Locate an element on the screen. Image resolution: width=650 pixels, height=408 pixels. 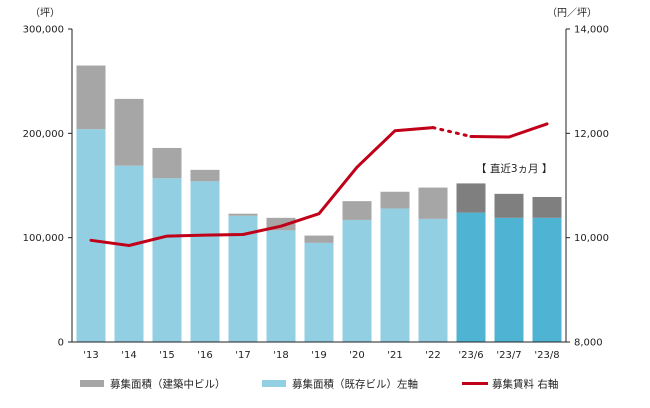
x-tick-label: '21 is located at coordinates (394, 355).